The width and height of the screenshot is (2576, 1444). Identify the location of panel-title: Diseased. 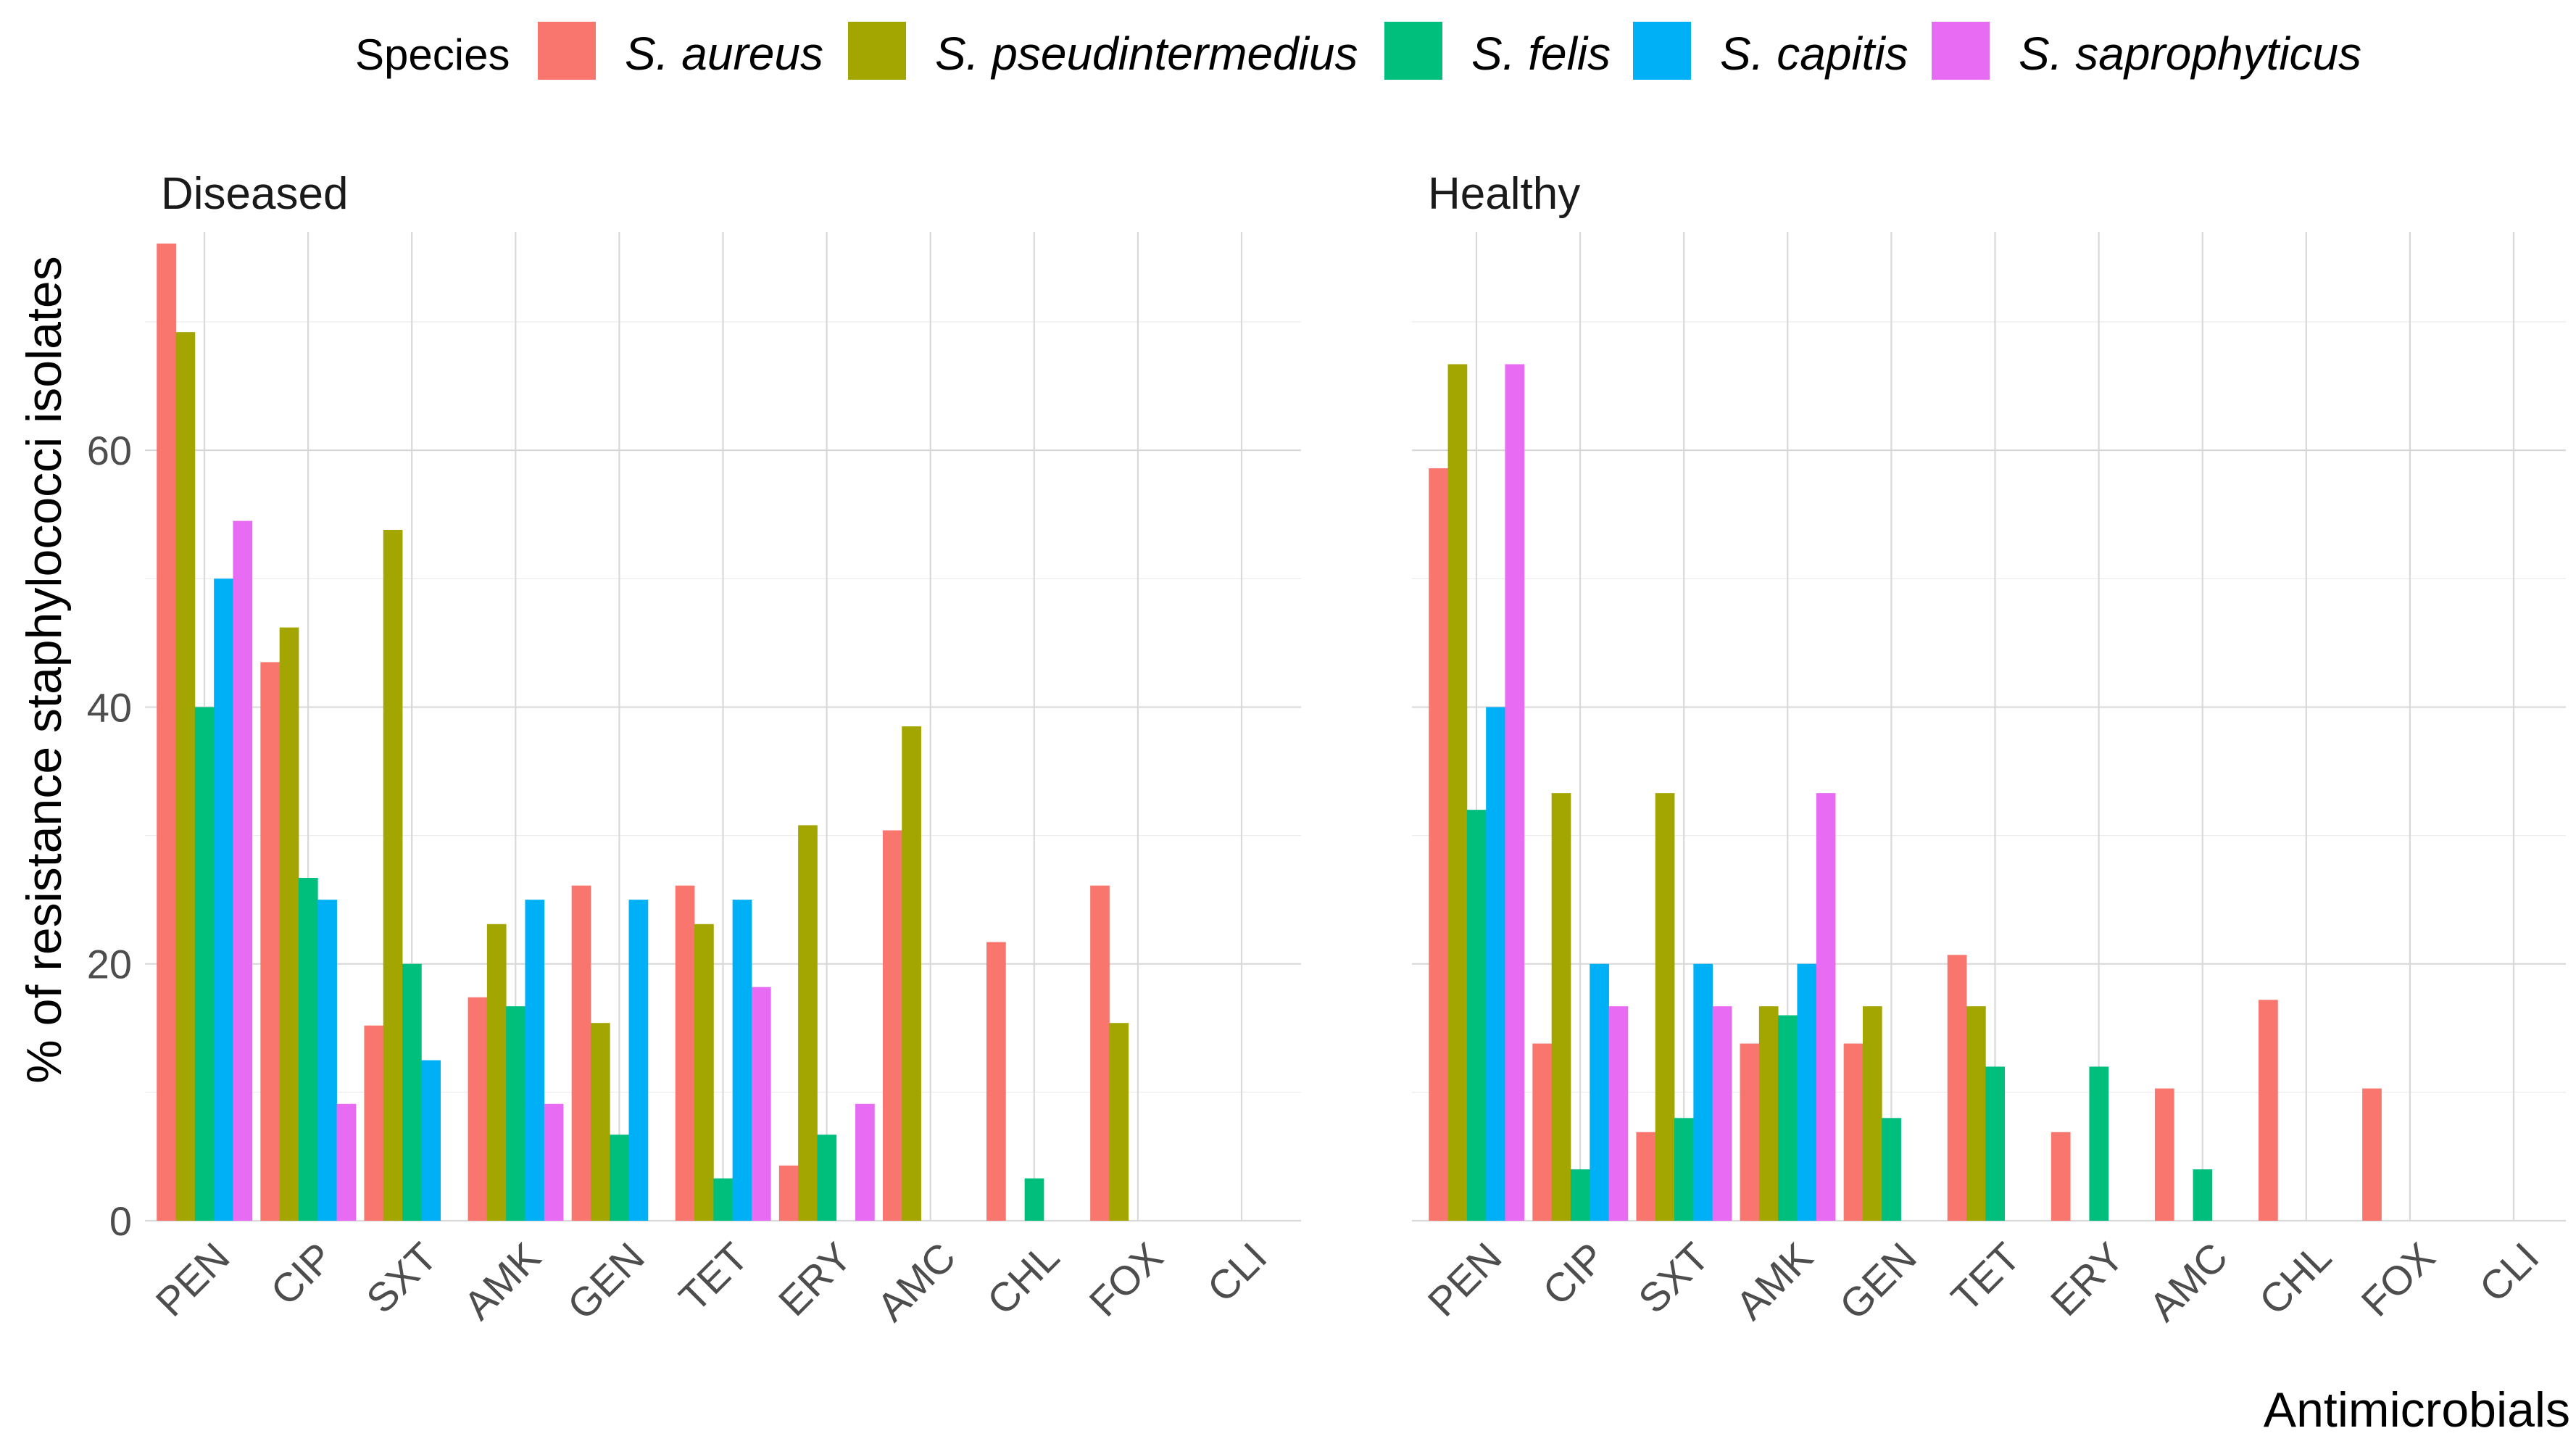
(254, 194).